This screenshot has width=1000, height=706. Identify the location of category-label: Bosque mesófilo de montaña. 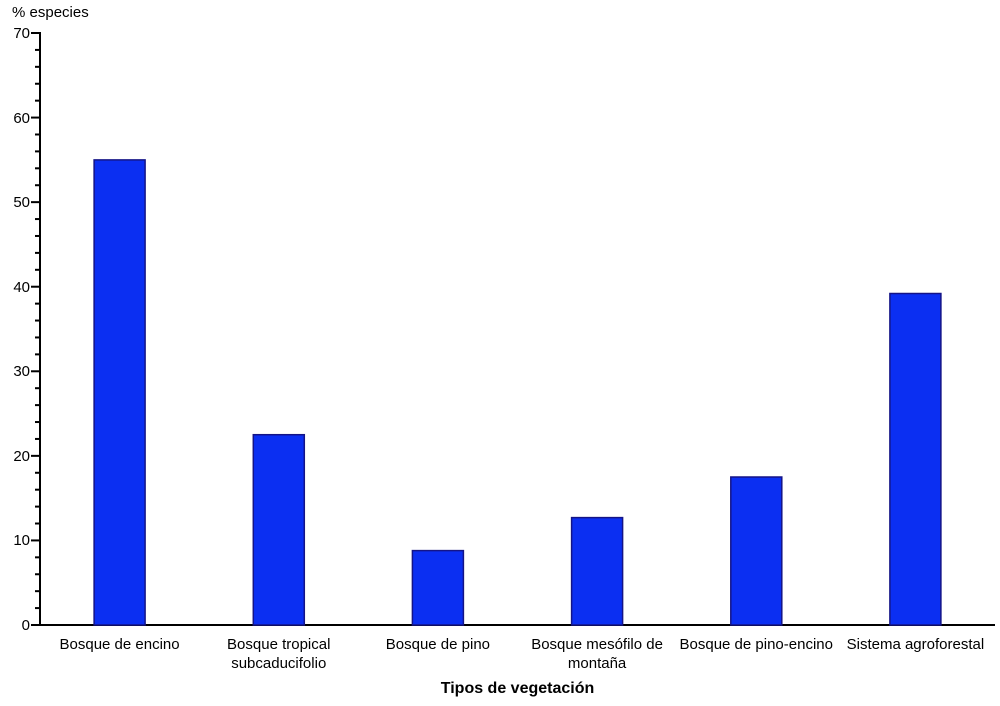
(597, 654).